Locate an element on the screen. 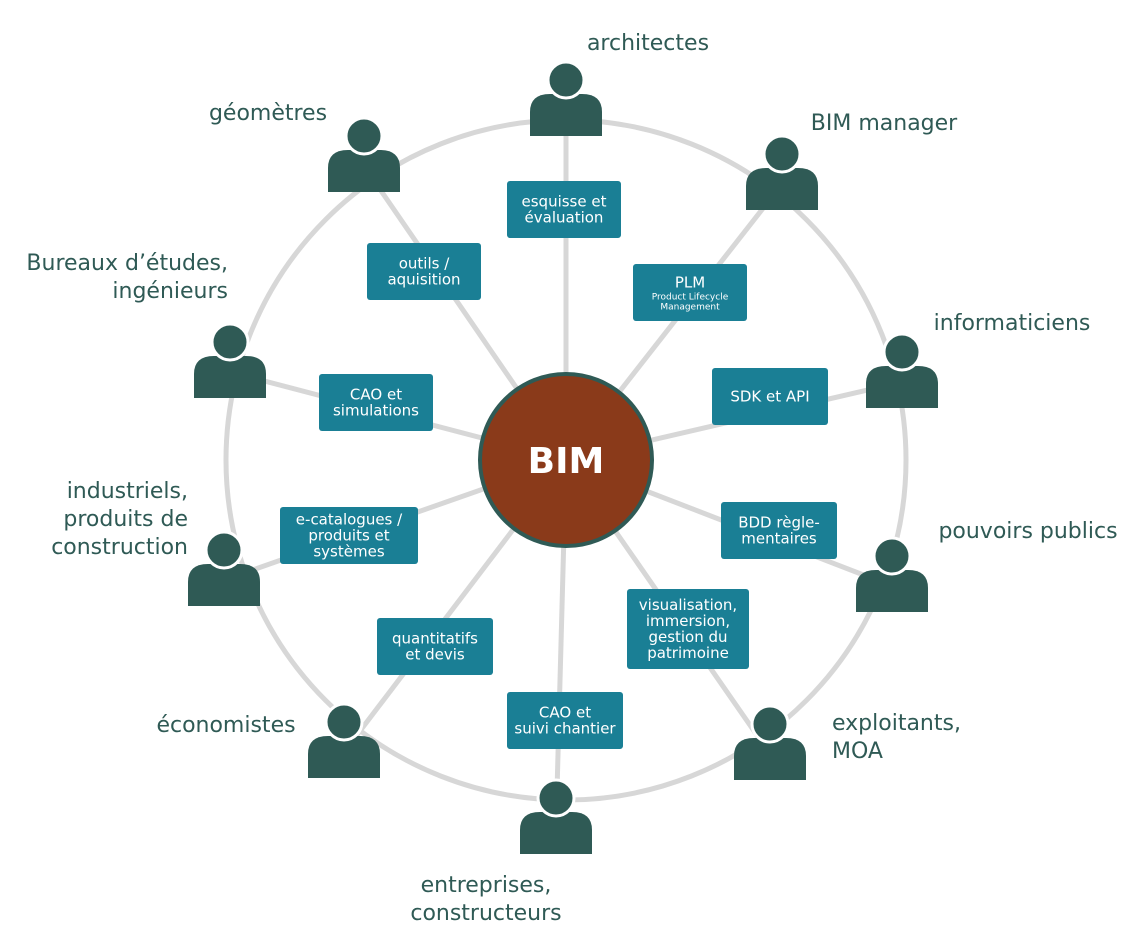 The width and height of the screenshot is (1142, 938). tool-box-label: mentaires is located at coordinates (779, 539).